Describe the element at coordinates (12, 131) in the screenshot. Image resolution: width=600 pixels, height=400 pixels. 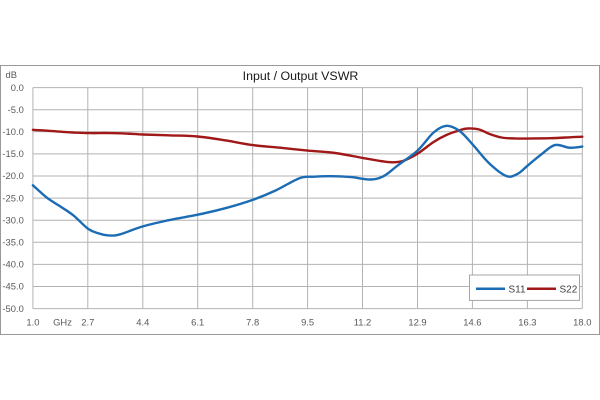
I see `svg-text: -10.0` at that location.